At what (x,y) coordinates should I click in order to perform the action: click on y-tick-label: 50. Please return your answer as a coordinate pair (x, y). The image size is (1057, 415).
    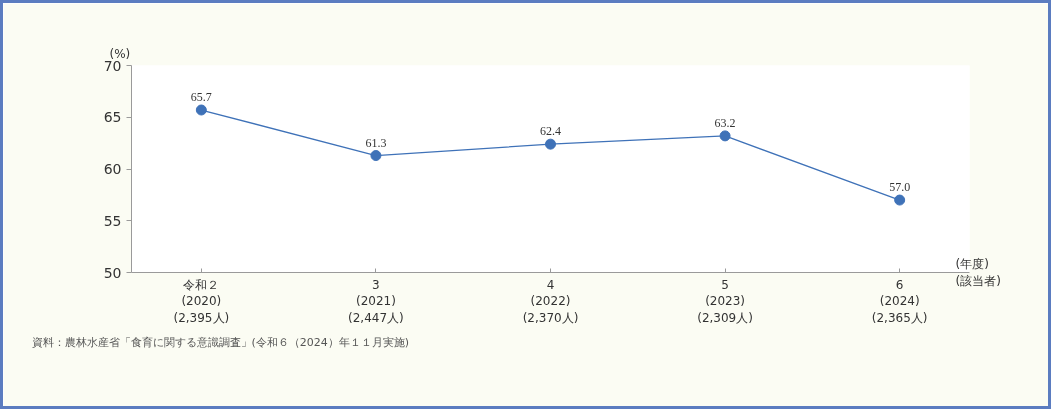
    Looking at the image, I should click on (112, 272).